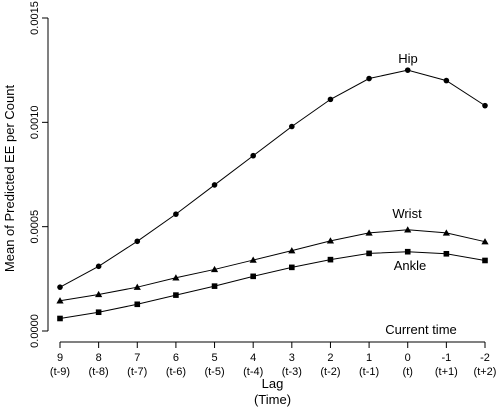 The width and height of the screenshot is (498, 410). Describe the element at coordinates (99, 358) in the screenshot. I see `x-tick-label-lag: 8` at that location.